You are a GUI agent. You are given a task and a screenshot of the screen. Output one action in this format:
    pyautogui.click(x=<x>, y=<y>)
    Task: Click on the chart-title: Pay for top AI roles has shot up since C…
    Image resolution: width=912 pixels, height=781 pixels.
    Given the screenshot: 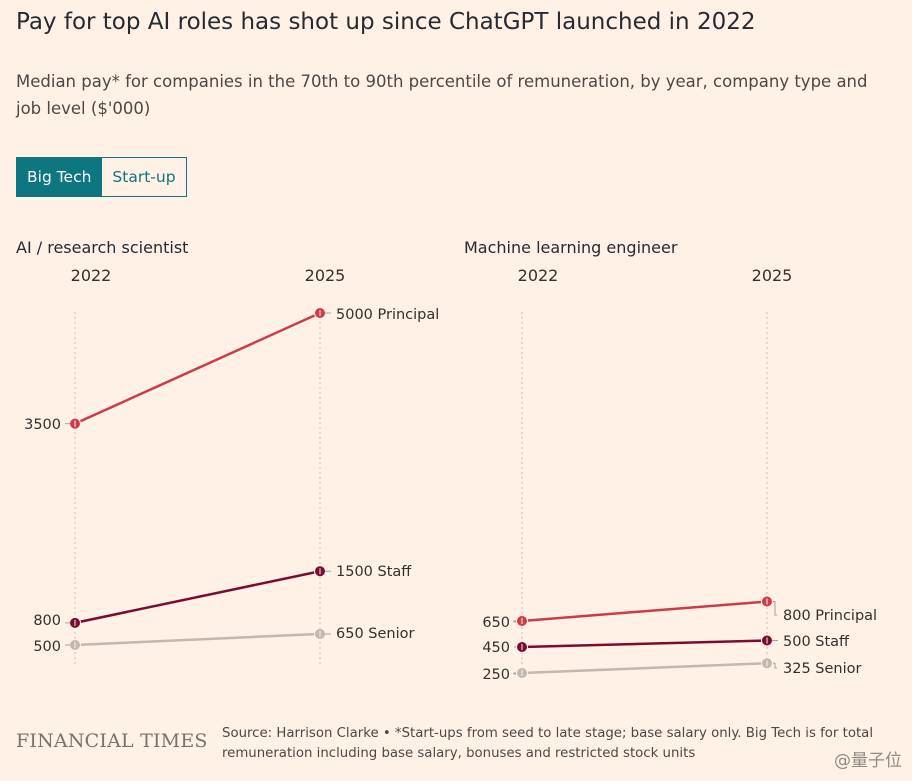 What is the action you would take?
    pyautogui.click(x=386, y=22)
    